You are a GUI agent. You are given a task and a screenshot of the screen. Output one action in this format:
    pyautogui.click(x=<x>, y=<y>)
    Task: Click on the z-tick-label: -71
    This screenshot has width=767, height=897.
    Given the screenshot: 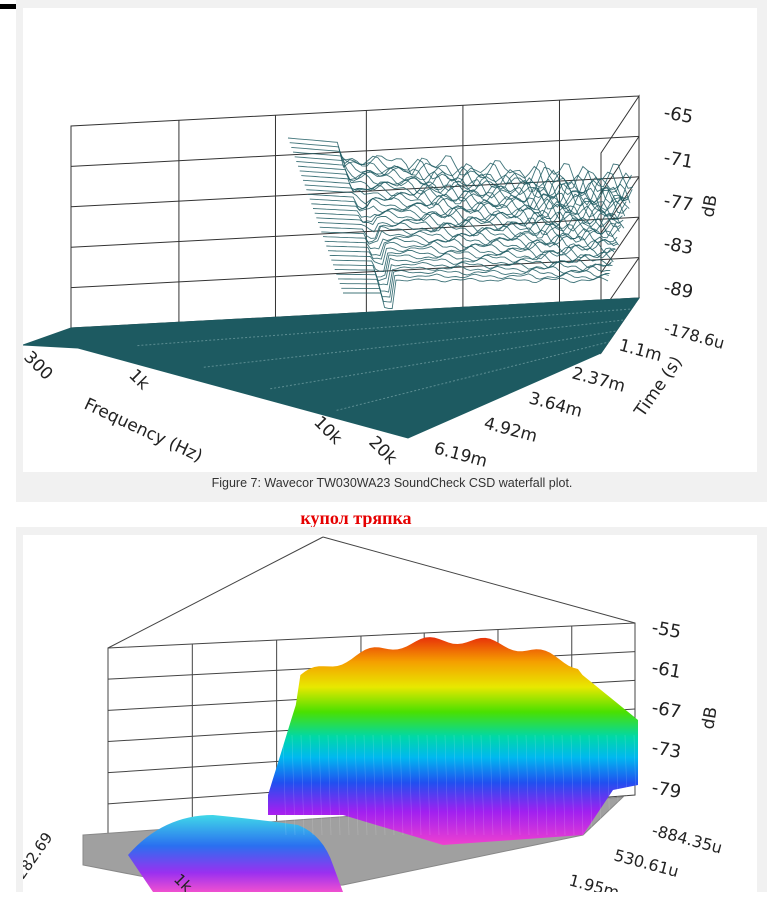 What is the action you would take?
    pyautogui.click(x=678, y=160)
    